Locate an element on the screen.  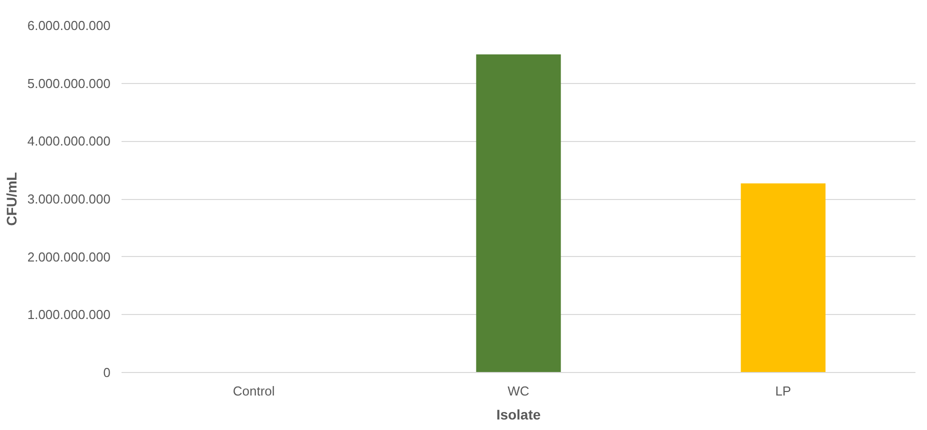
y-tick-label: 2.000.000.000 is located at coordinates (69, 256).